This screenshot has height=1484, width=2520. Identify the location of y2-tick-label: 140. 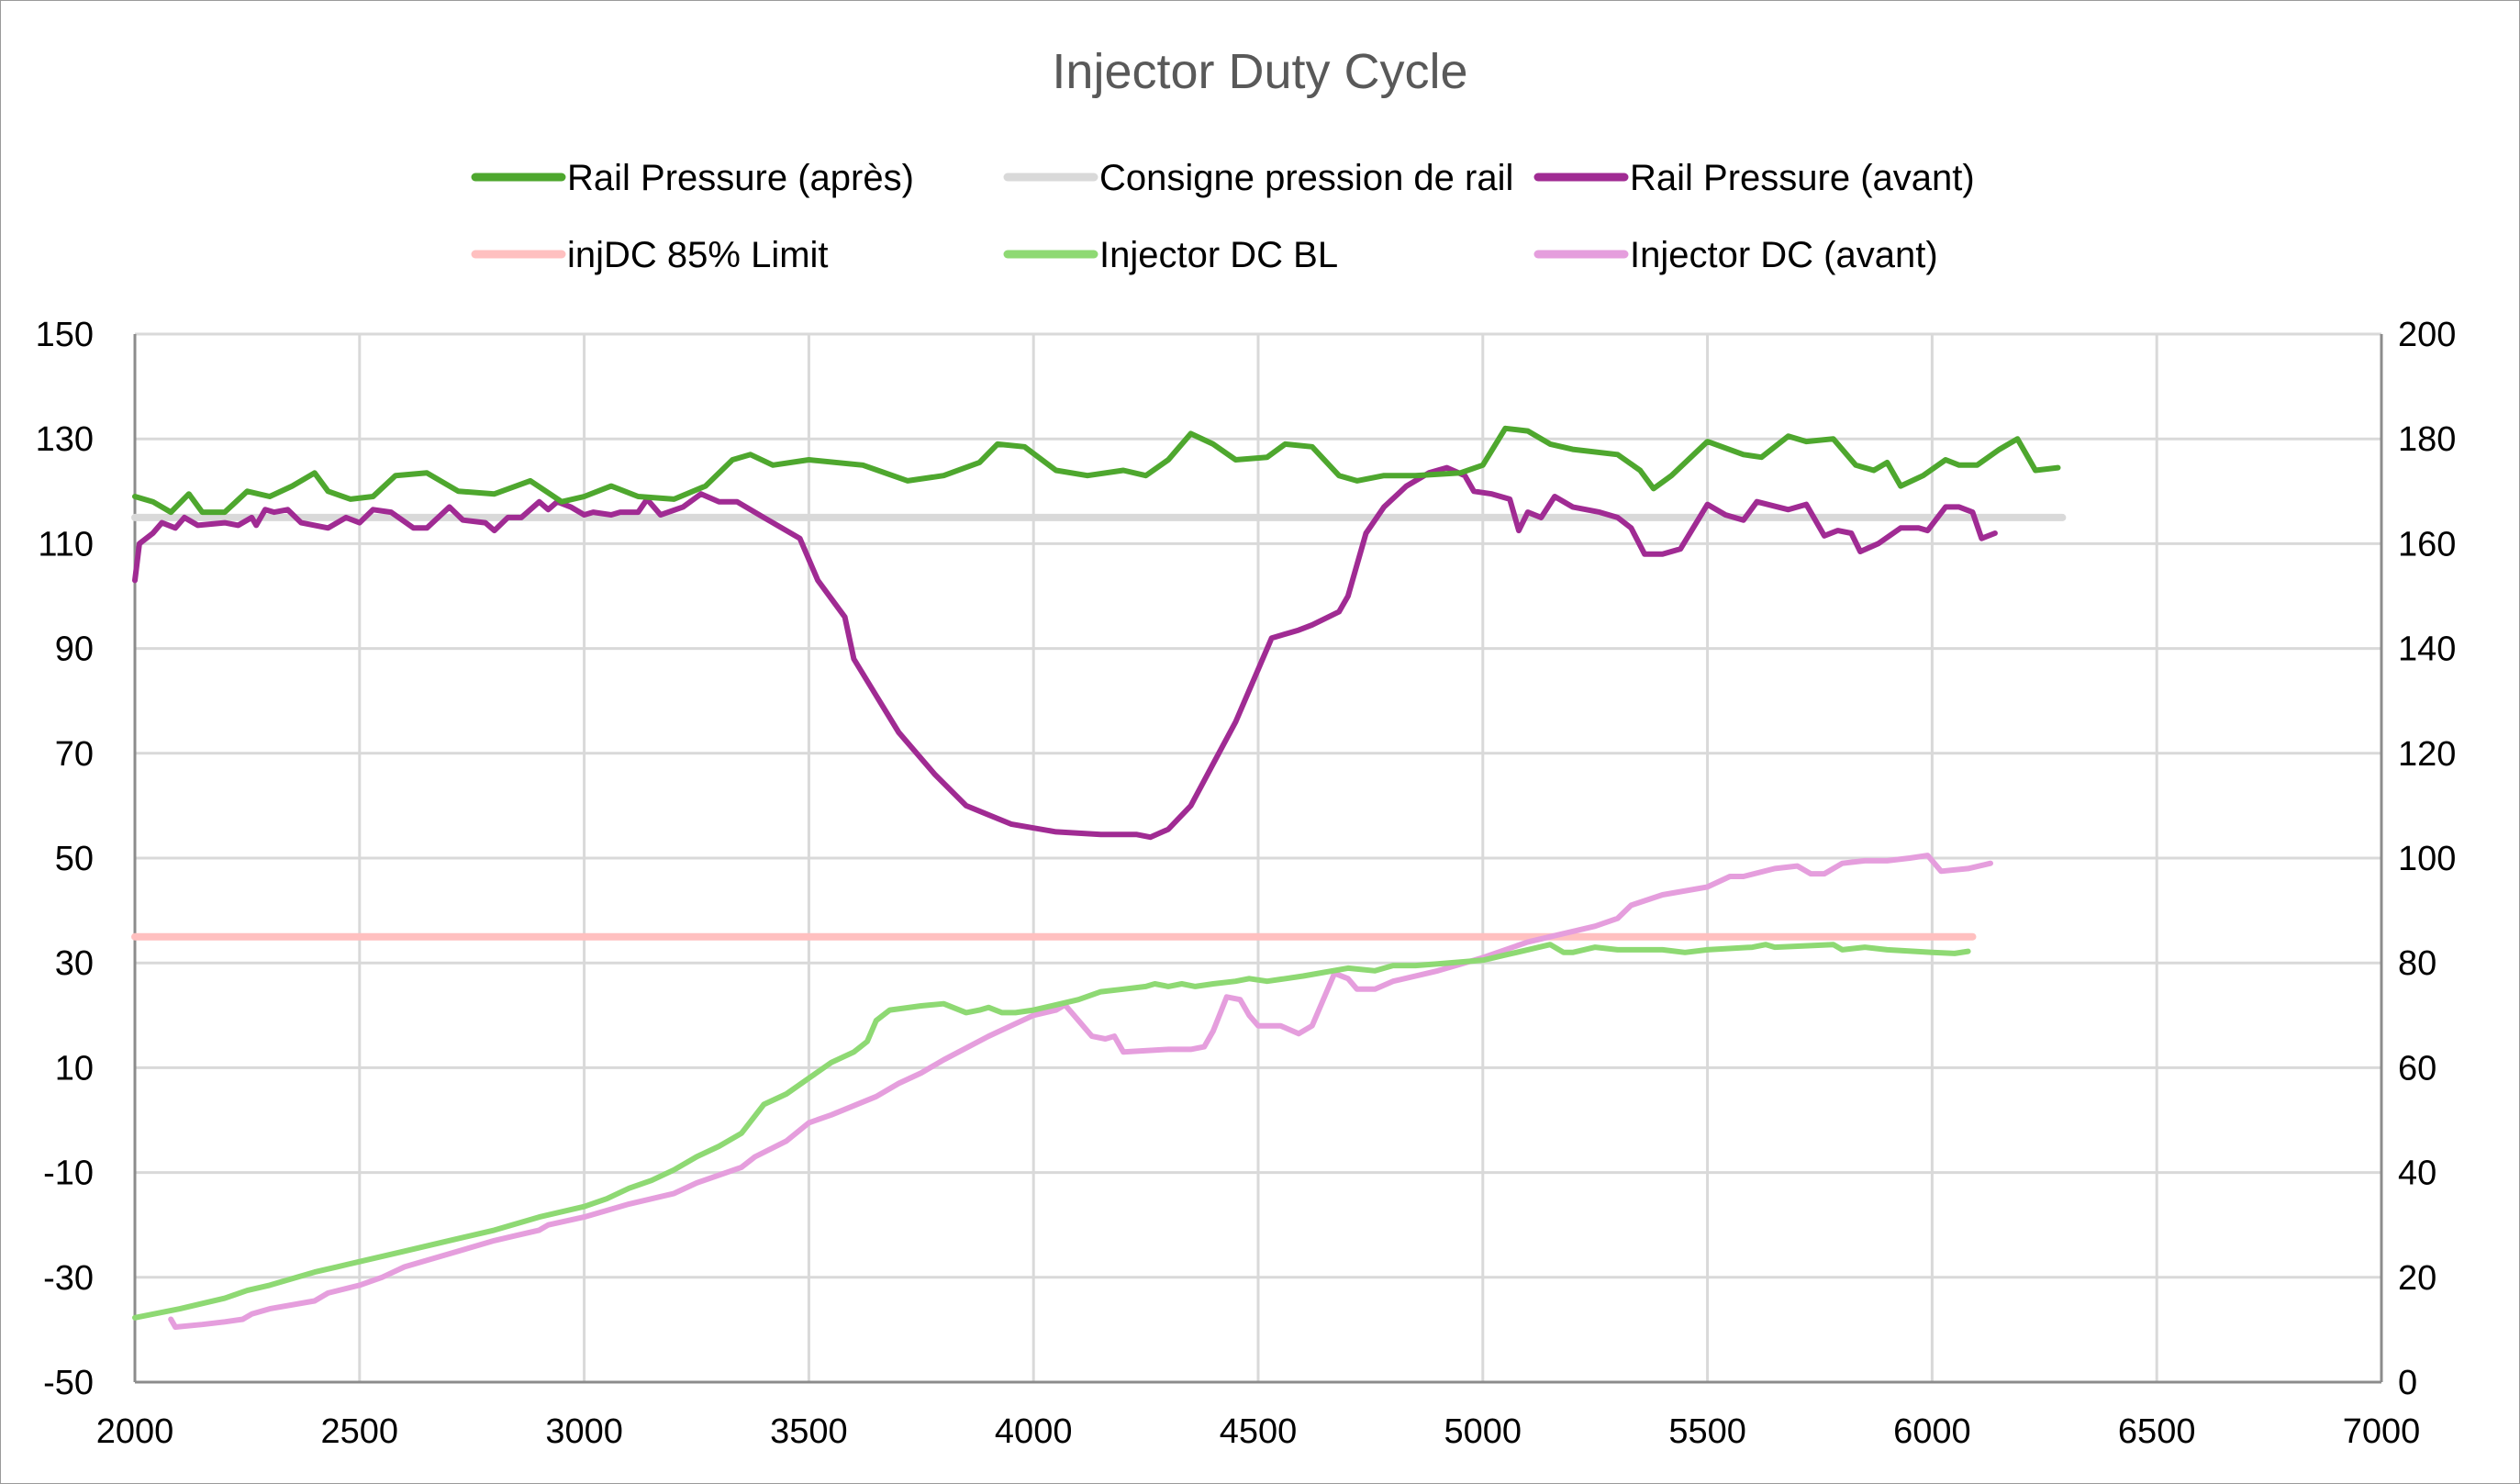
(2427, 649).